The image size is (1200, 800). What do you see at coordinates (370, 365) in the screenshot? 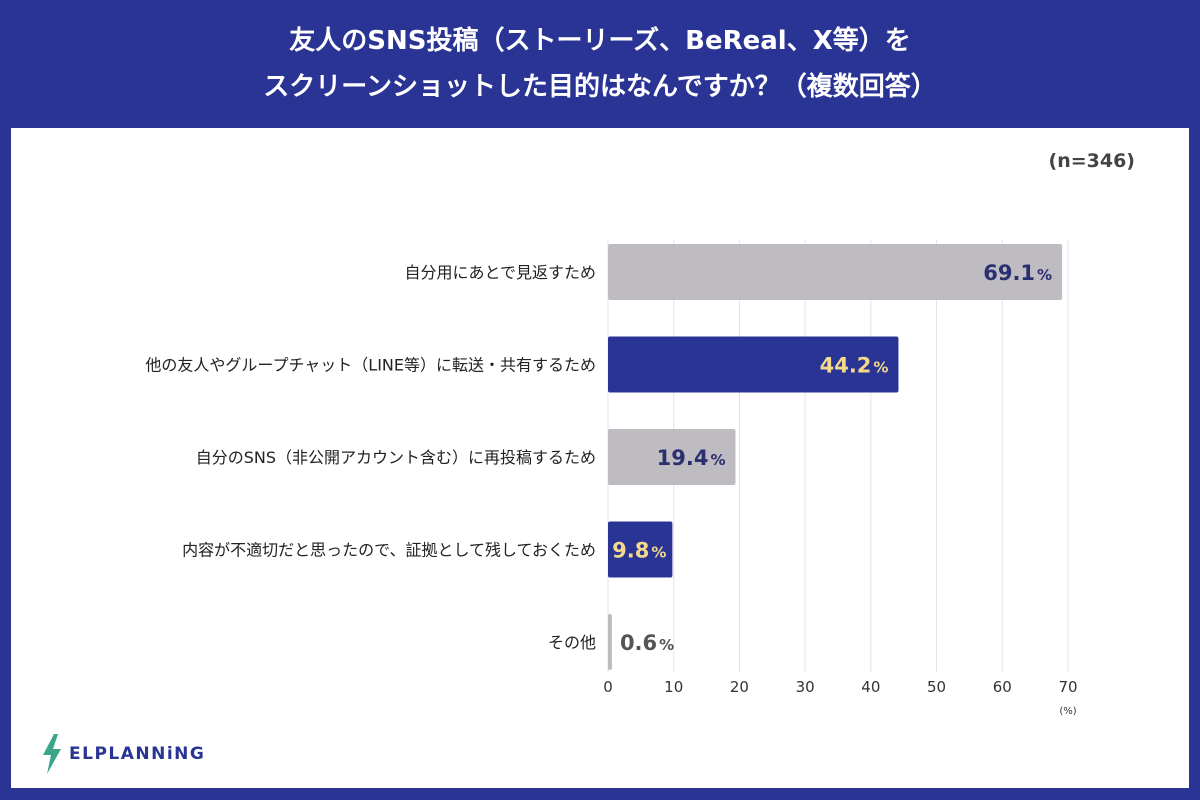
I see `category-label: 他の友人やグループチャット（LINE等）に転送・共有するため` at bounding box center [370, 365].